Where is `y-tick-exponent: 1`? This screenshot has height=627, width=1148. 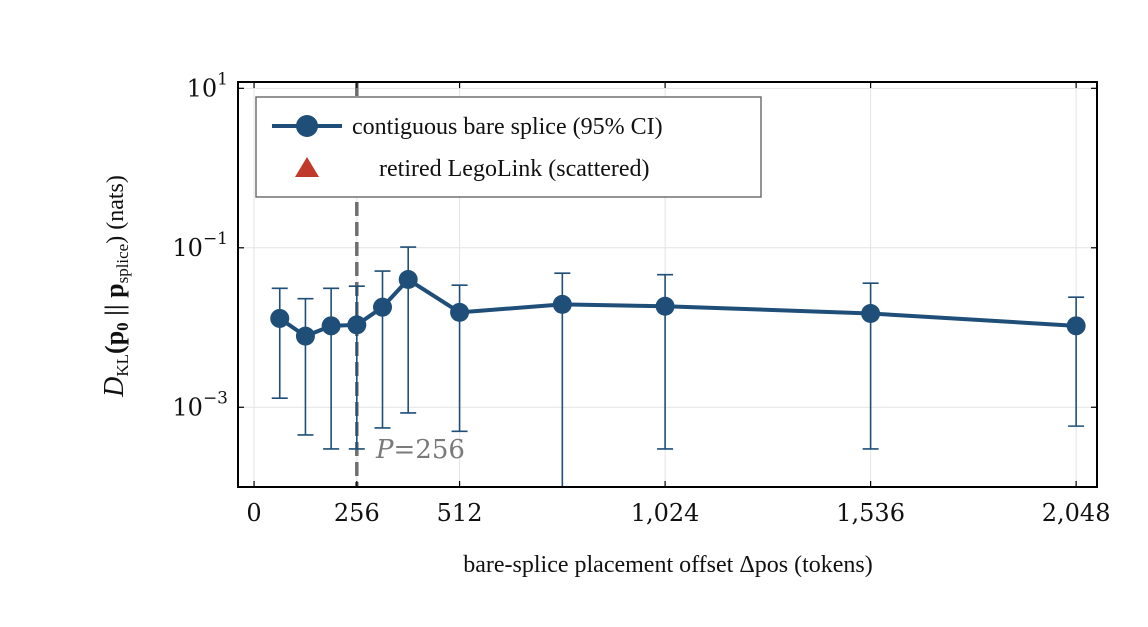 y-tick-exponent: 1 is located at coordinates (222, 79).